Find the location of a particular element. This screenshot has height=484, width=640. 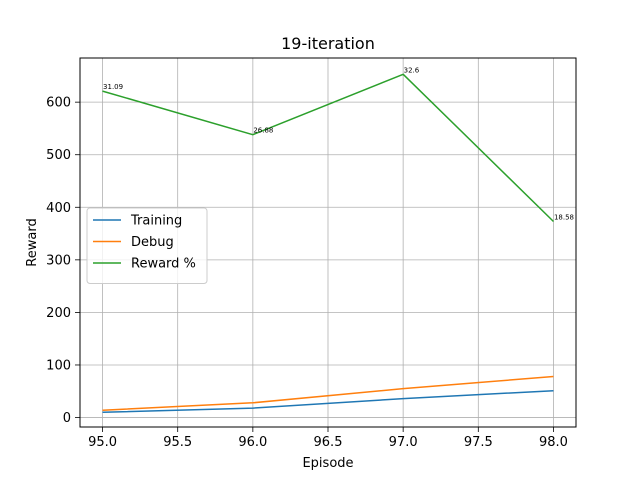

data-label: 31.09 is located at coordinates (113, 87).